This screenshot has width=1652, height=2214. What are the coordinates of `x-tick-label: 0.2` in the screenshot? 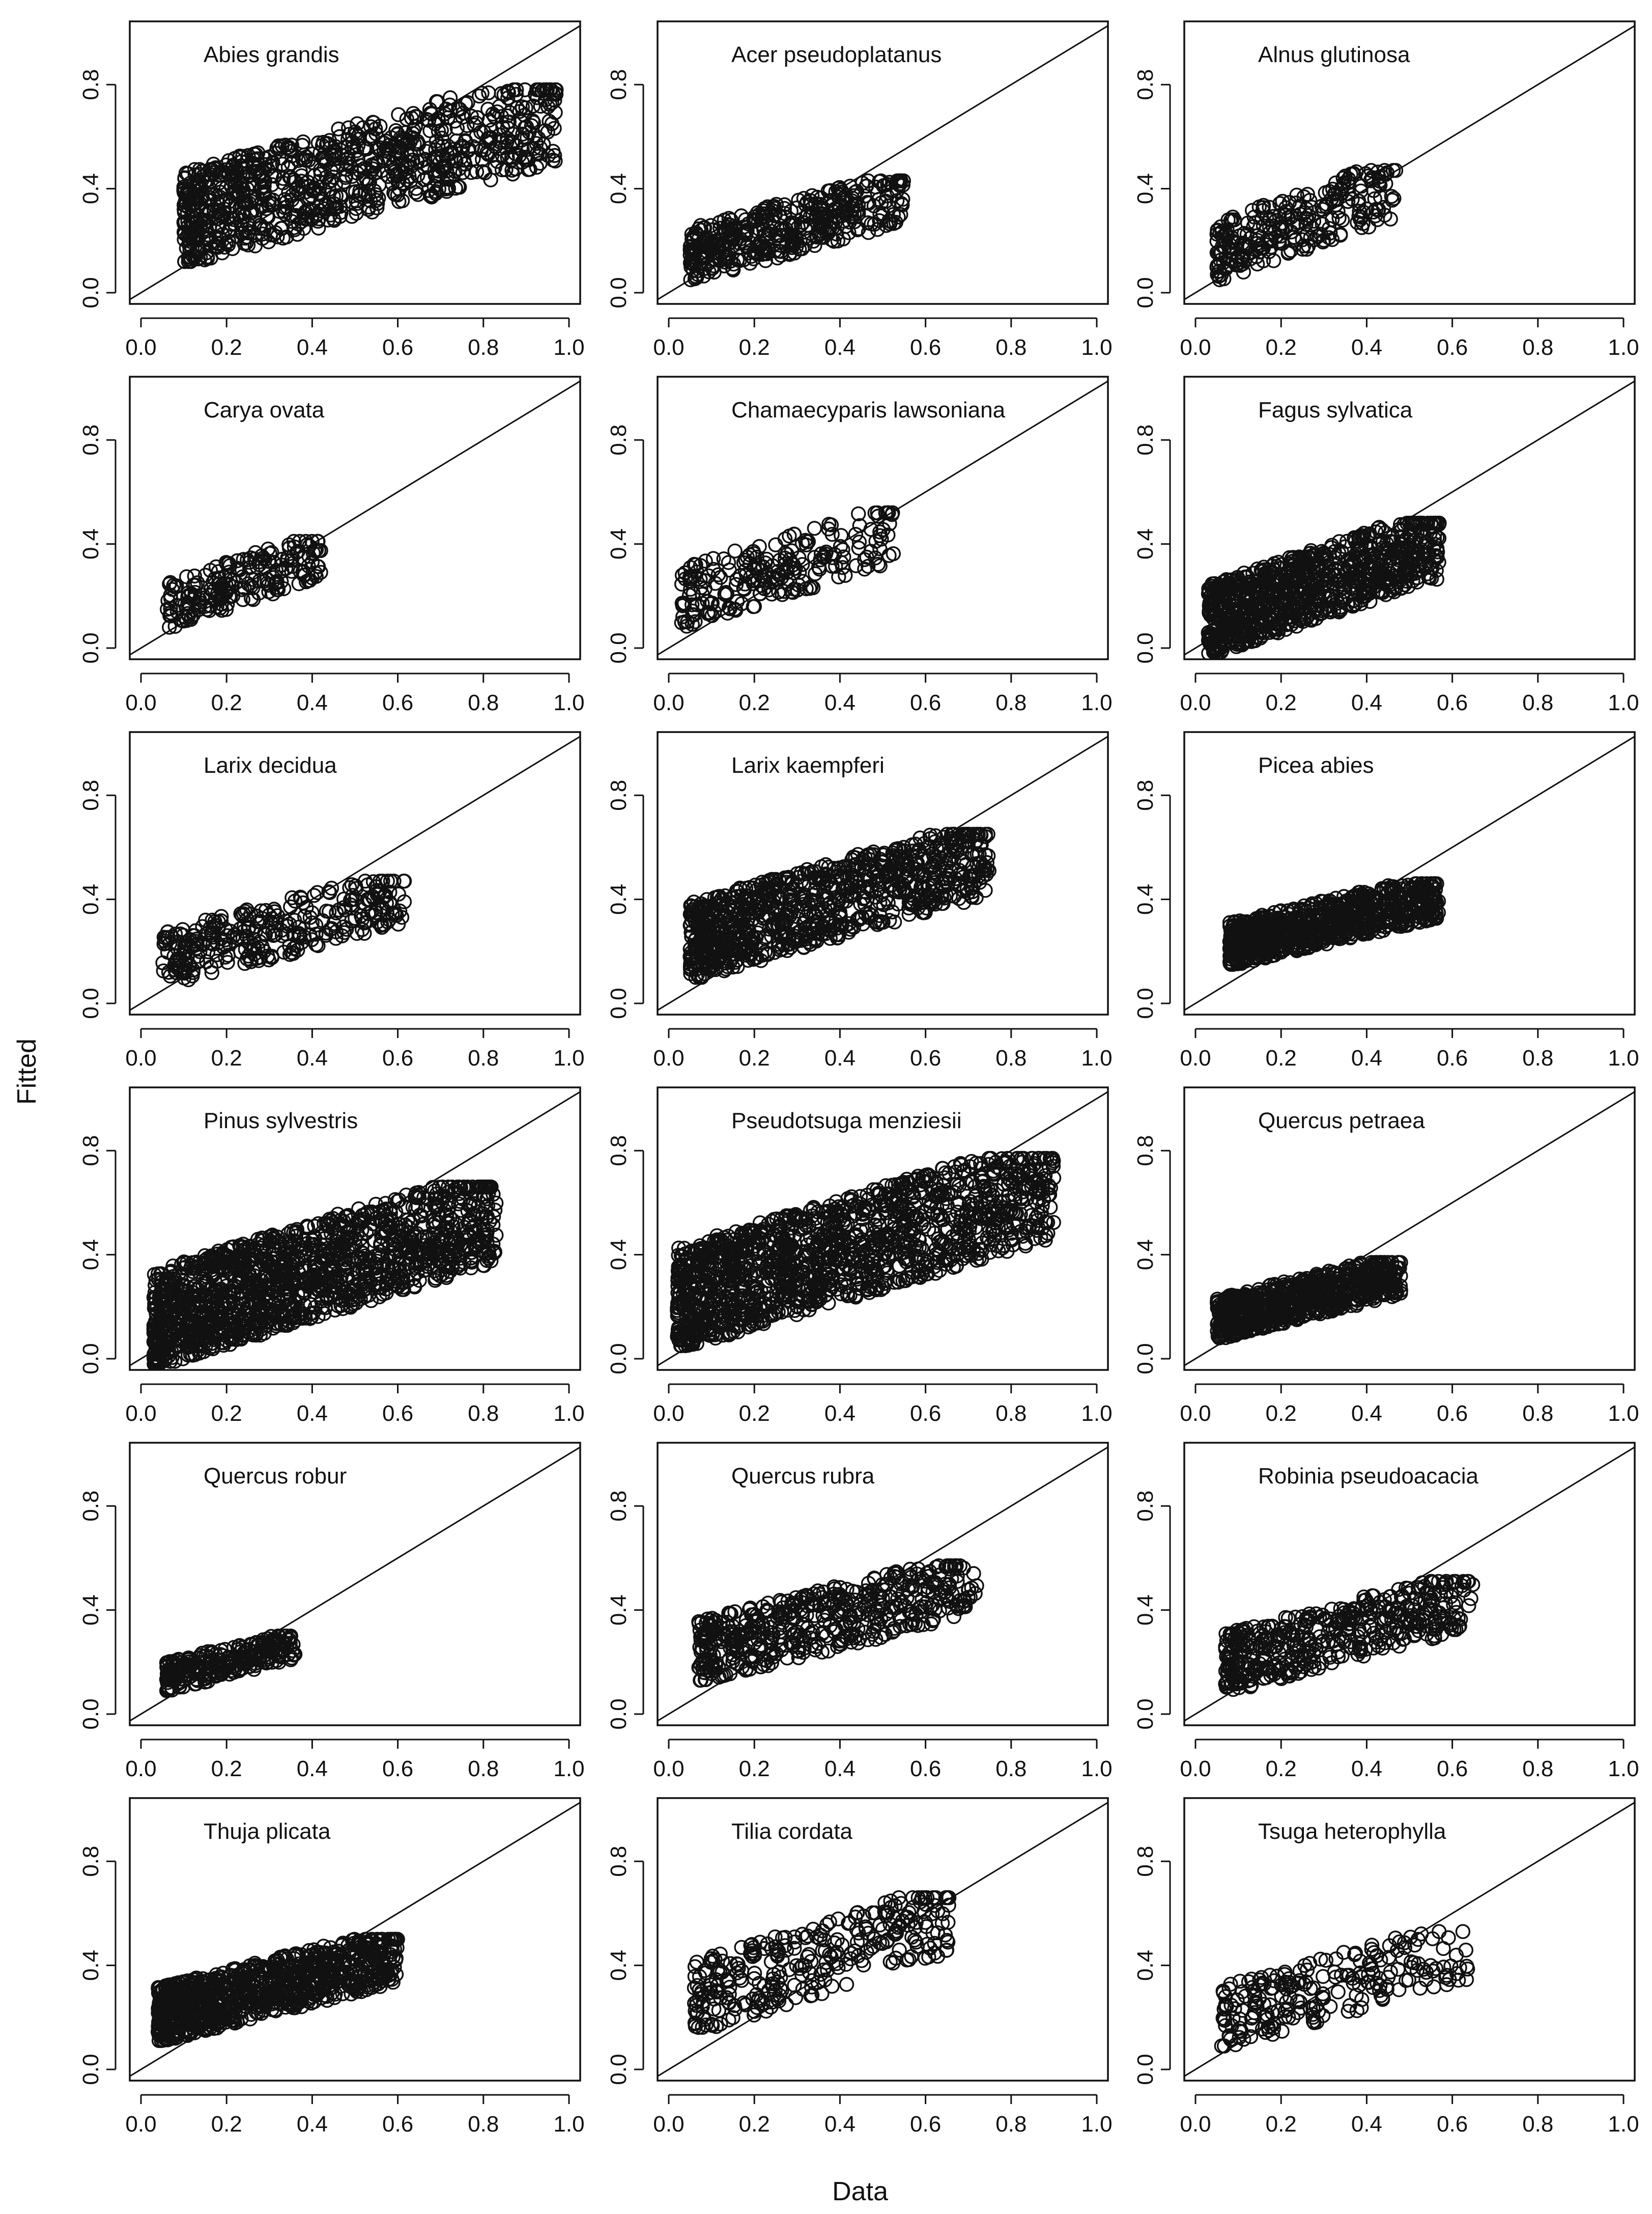 It's located at (226, 347).